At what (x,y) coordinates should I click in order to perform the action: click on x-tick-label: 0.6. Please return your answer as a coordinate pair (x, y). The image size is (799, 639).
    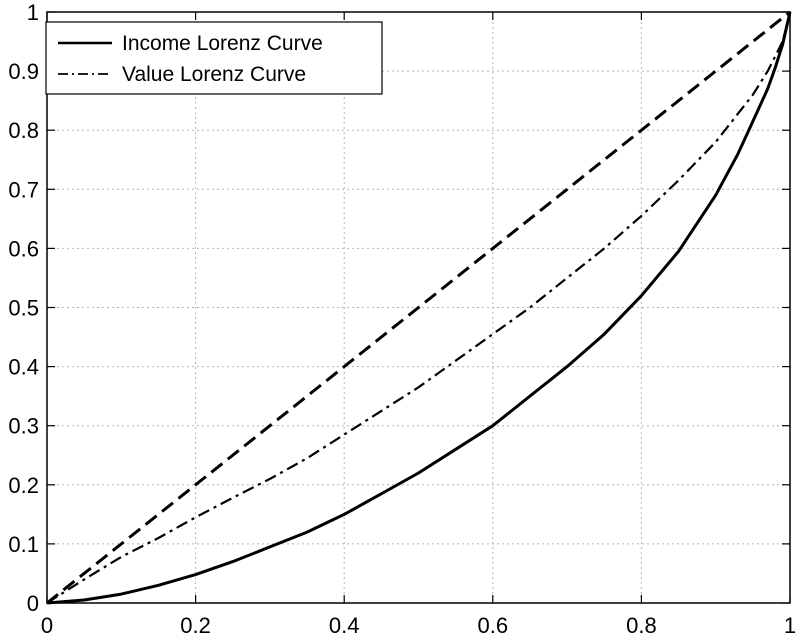
    Looking at the image, I should click on (493, 625).